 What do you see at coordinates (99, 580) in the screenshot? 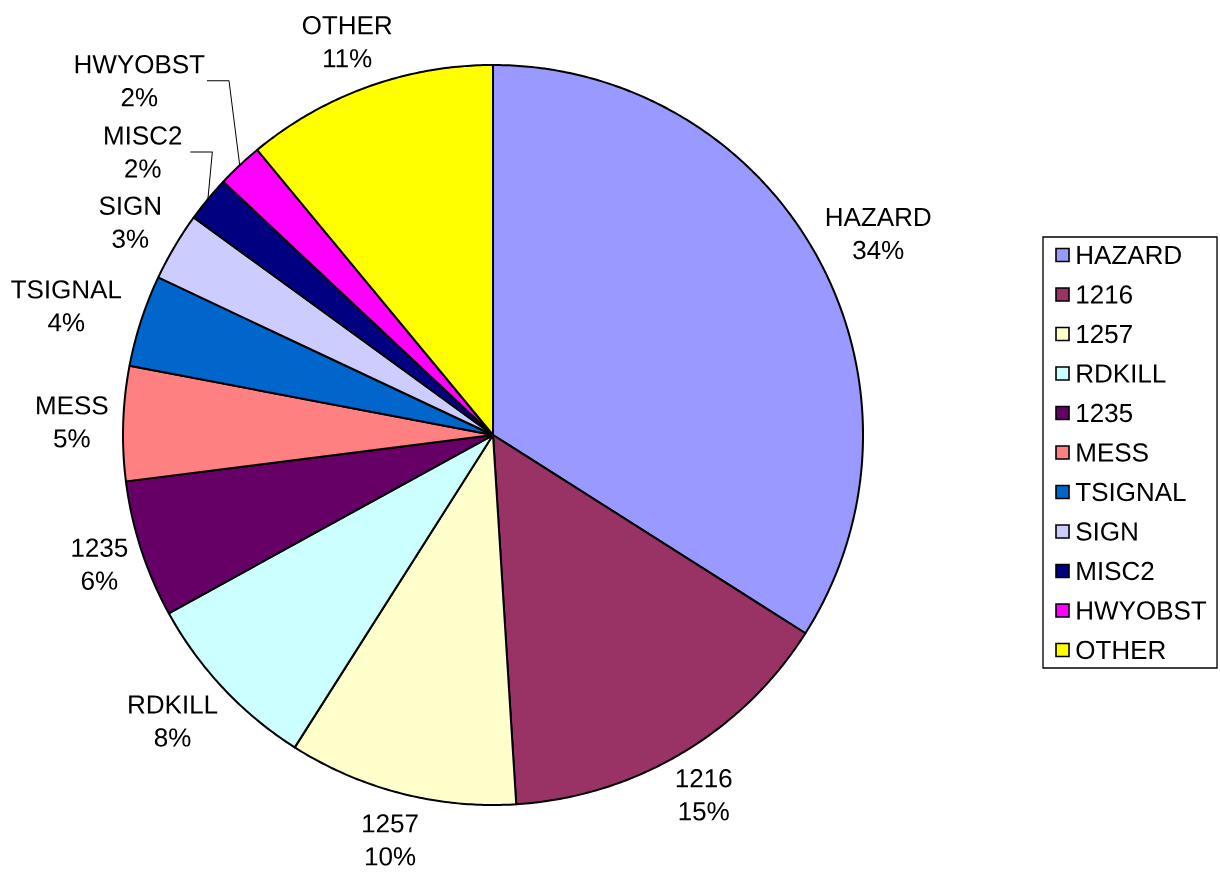
I see `data-label: 6%` at bounding box center [99, 580].